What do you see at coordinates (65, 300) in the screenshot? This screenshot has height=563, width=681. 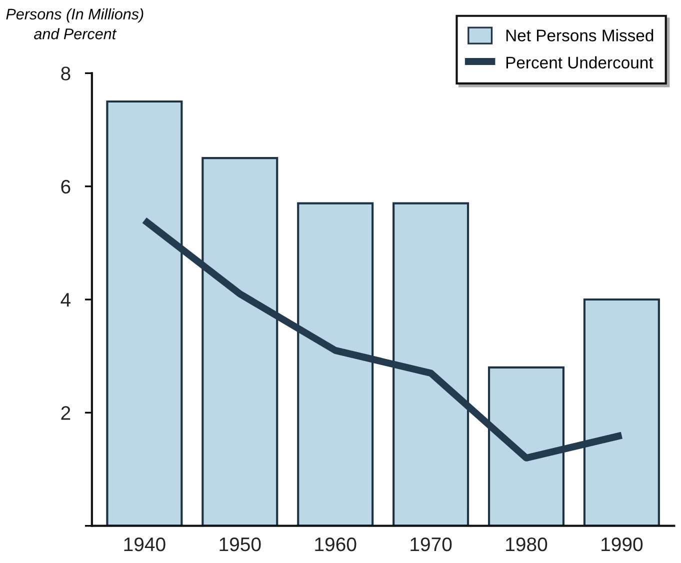 I see `y-tick-label: 4` at bounding box center [65, 300].